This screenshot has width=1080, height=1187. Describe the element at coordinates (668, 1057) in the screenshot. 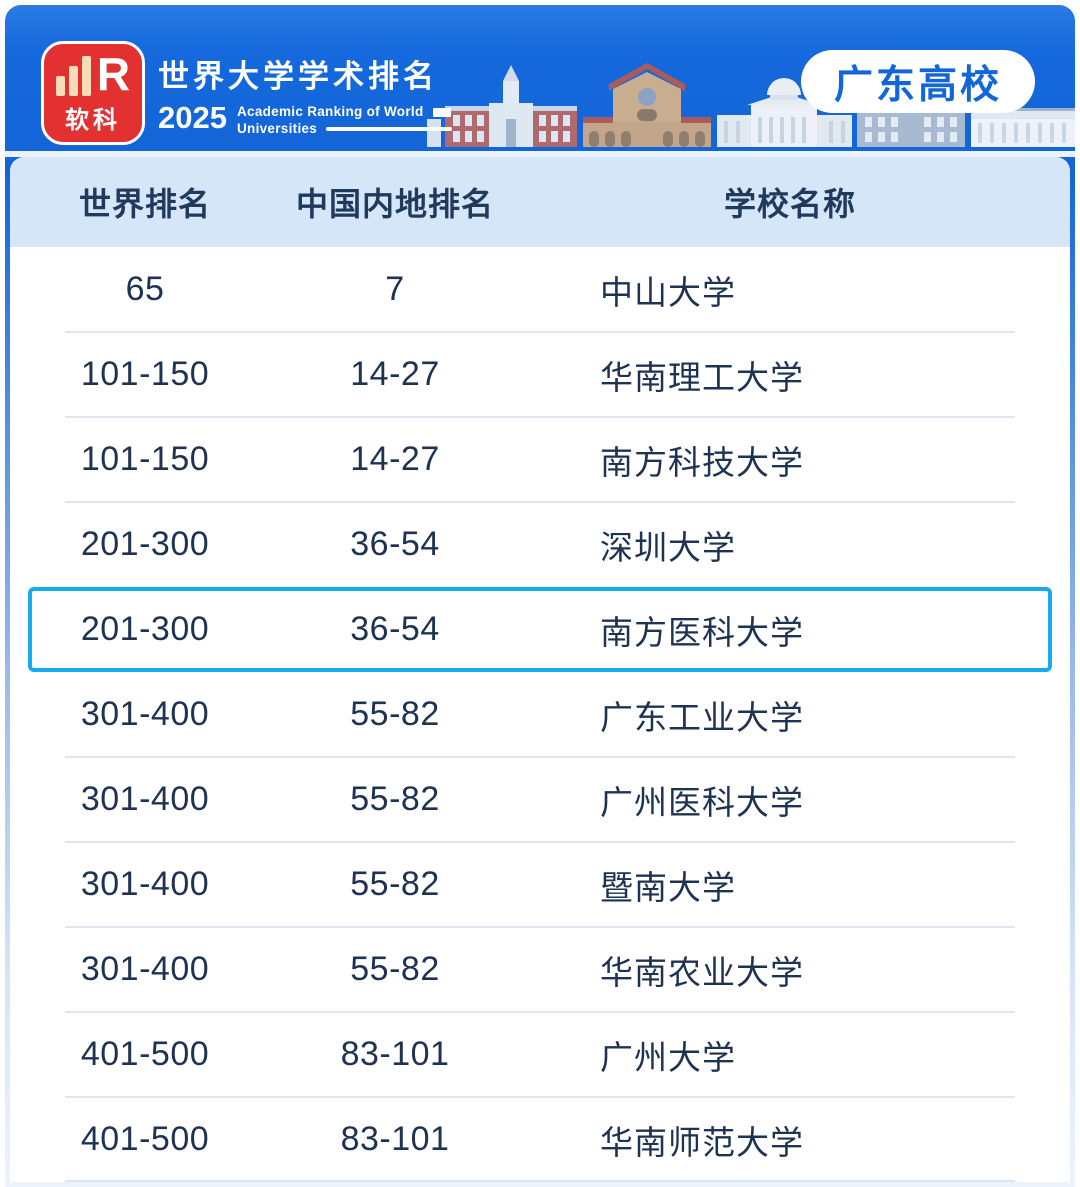

I see `university-name-cell: 广州大学` at that location.